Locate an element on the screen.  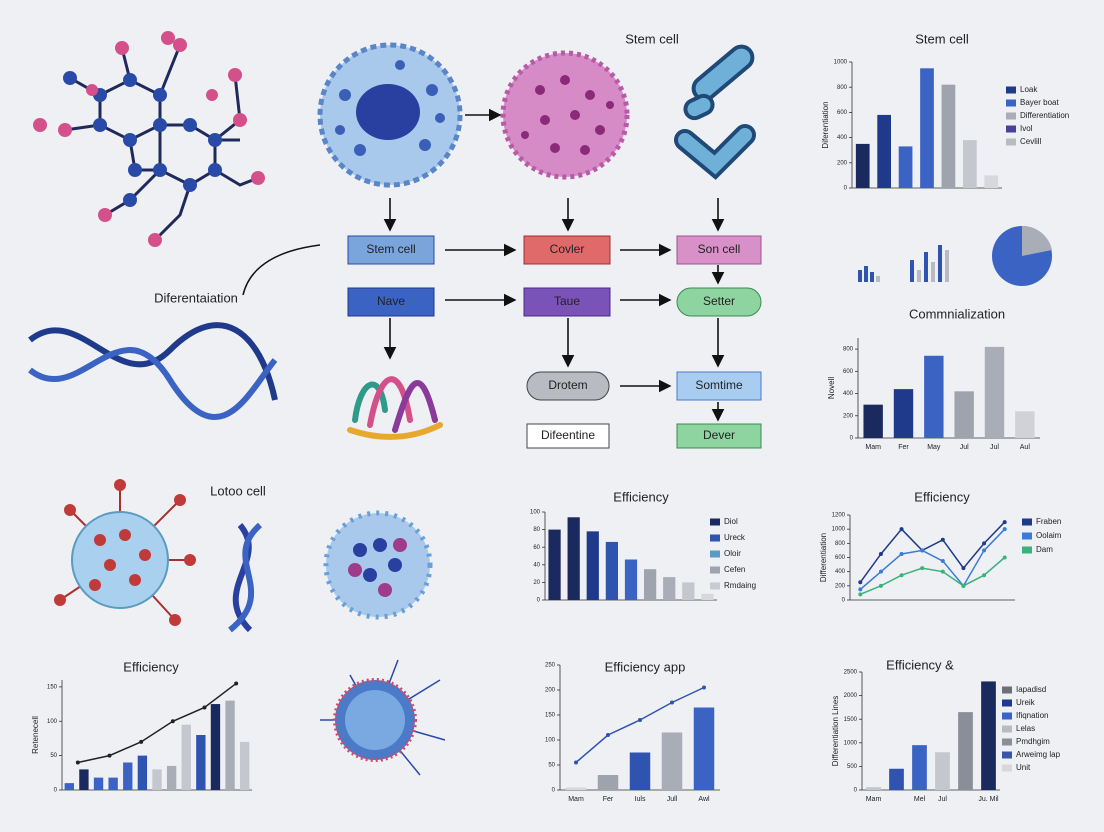
legend-label: Iapadisd is located at coordinates (1031, 689).